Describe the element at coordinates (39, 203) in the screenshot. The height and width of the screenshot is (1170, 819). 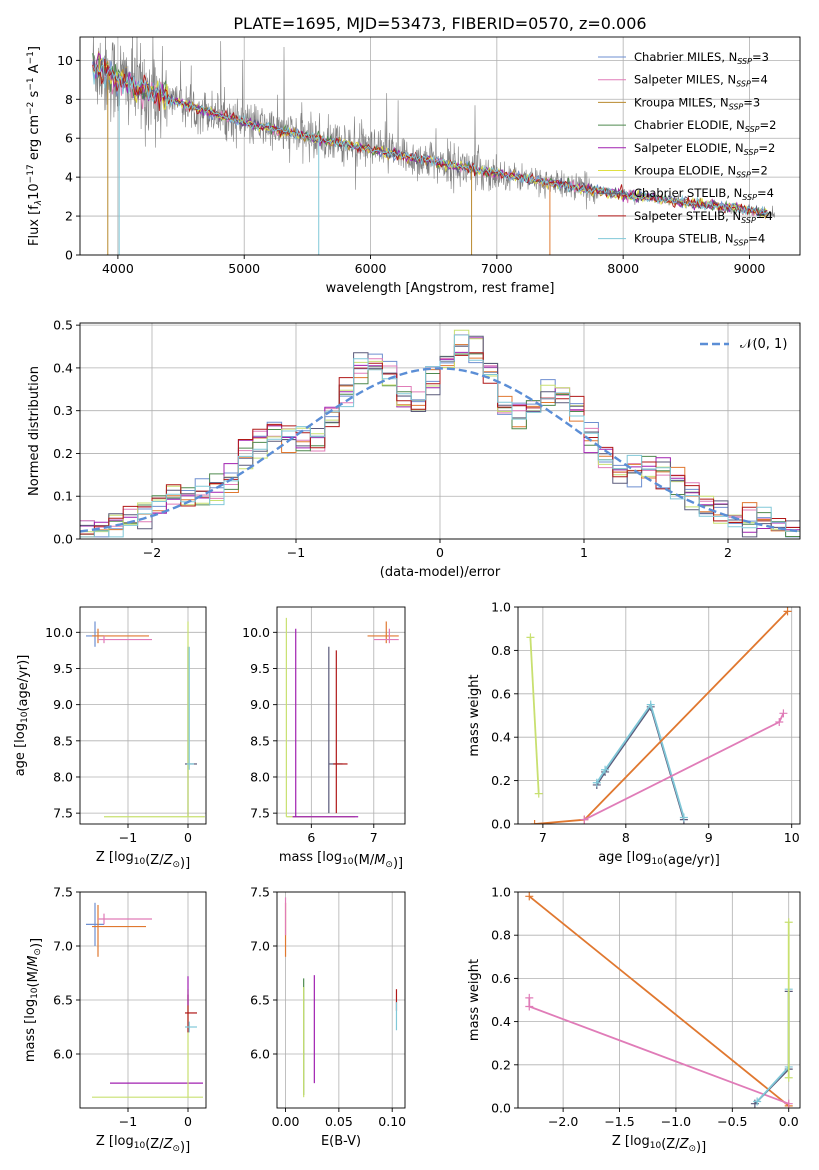
I see `y-axis-label-part: λ` at that location.